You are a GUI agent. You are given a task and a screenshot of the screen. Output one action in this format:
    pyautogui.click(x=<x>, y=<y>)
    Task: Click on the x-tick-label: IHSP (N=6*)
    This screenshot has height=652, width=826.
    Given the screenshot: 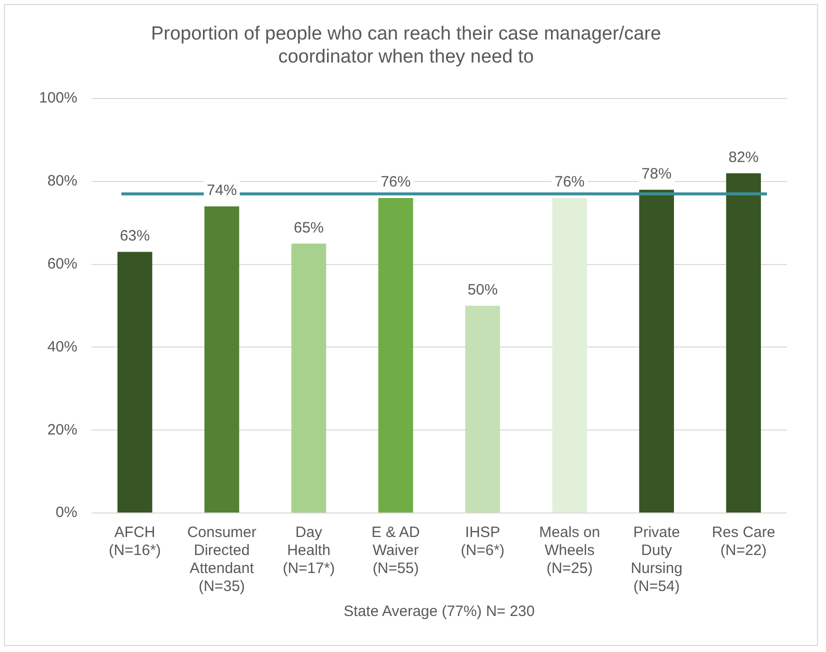 What is the action you would take?
    pyautogui.click(x=482, y=542)
    